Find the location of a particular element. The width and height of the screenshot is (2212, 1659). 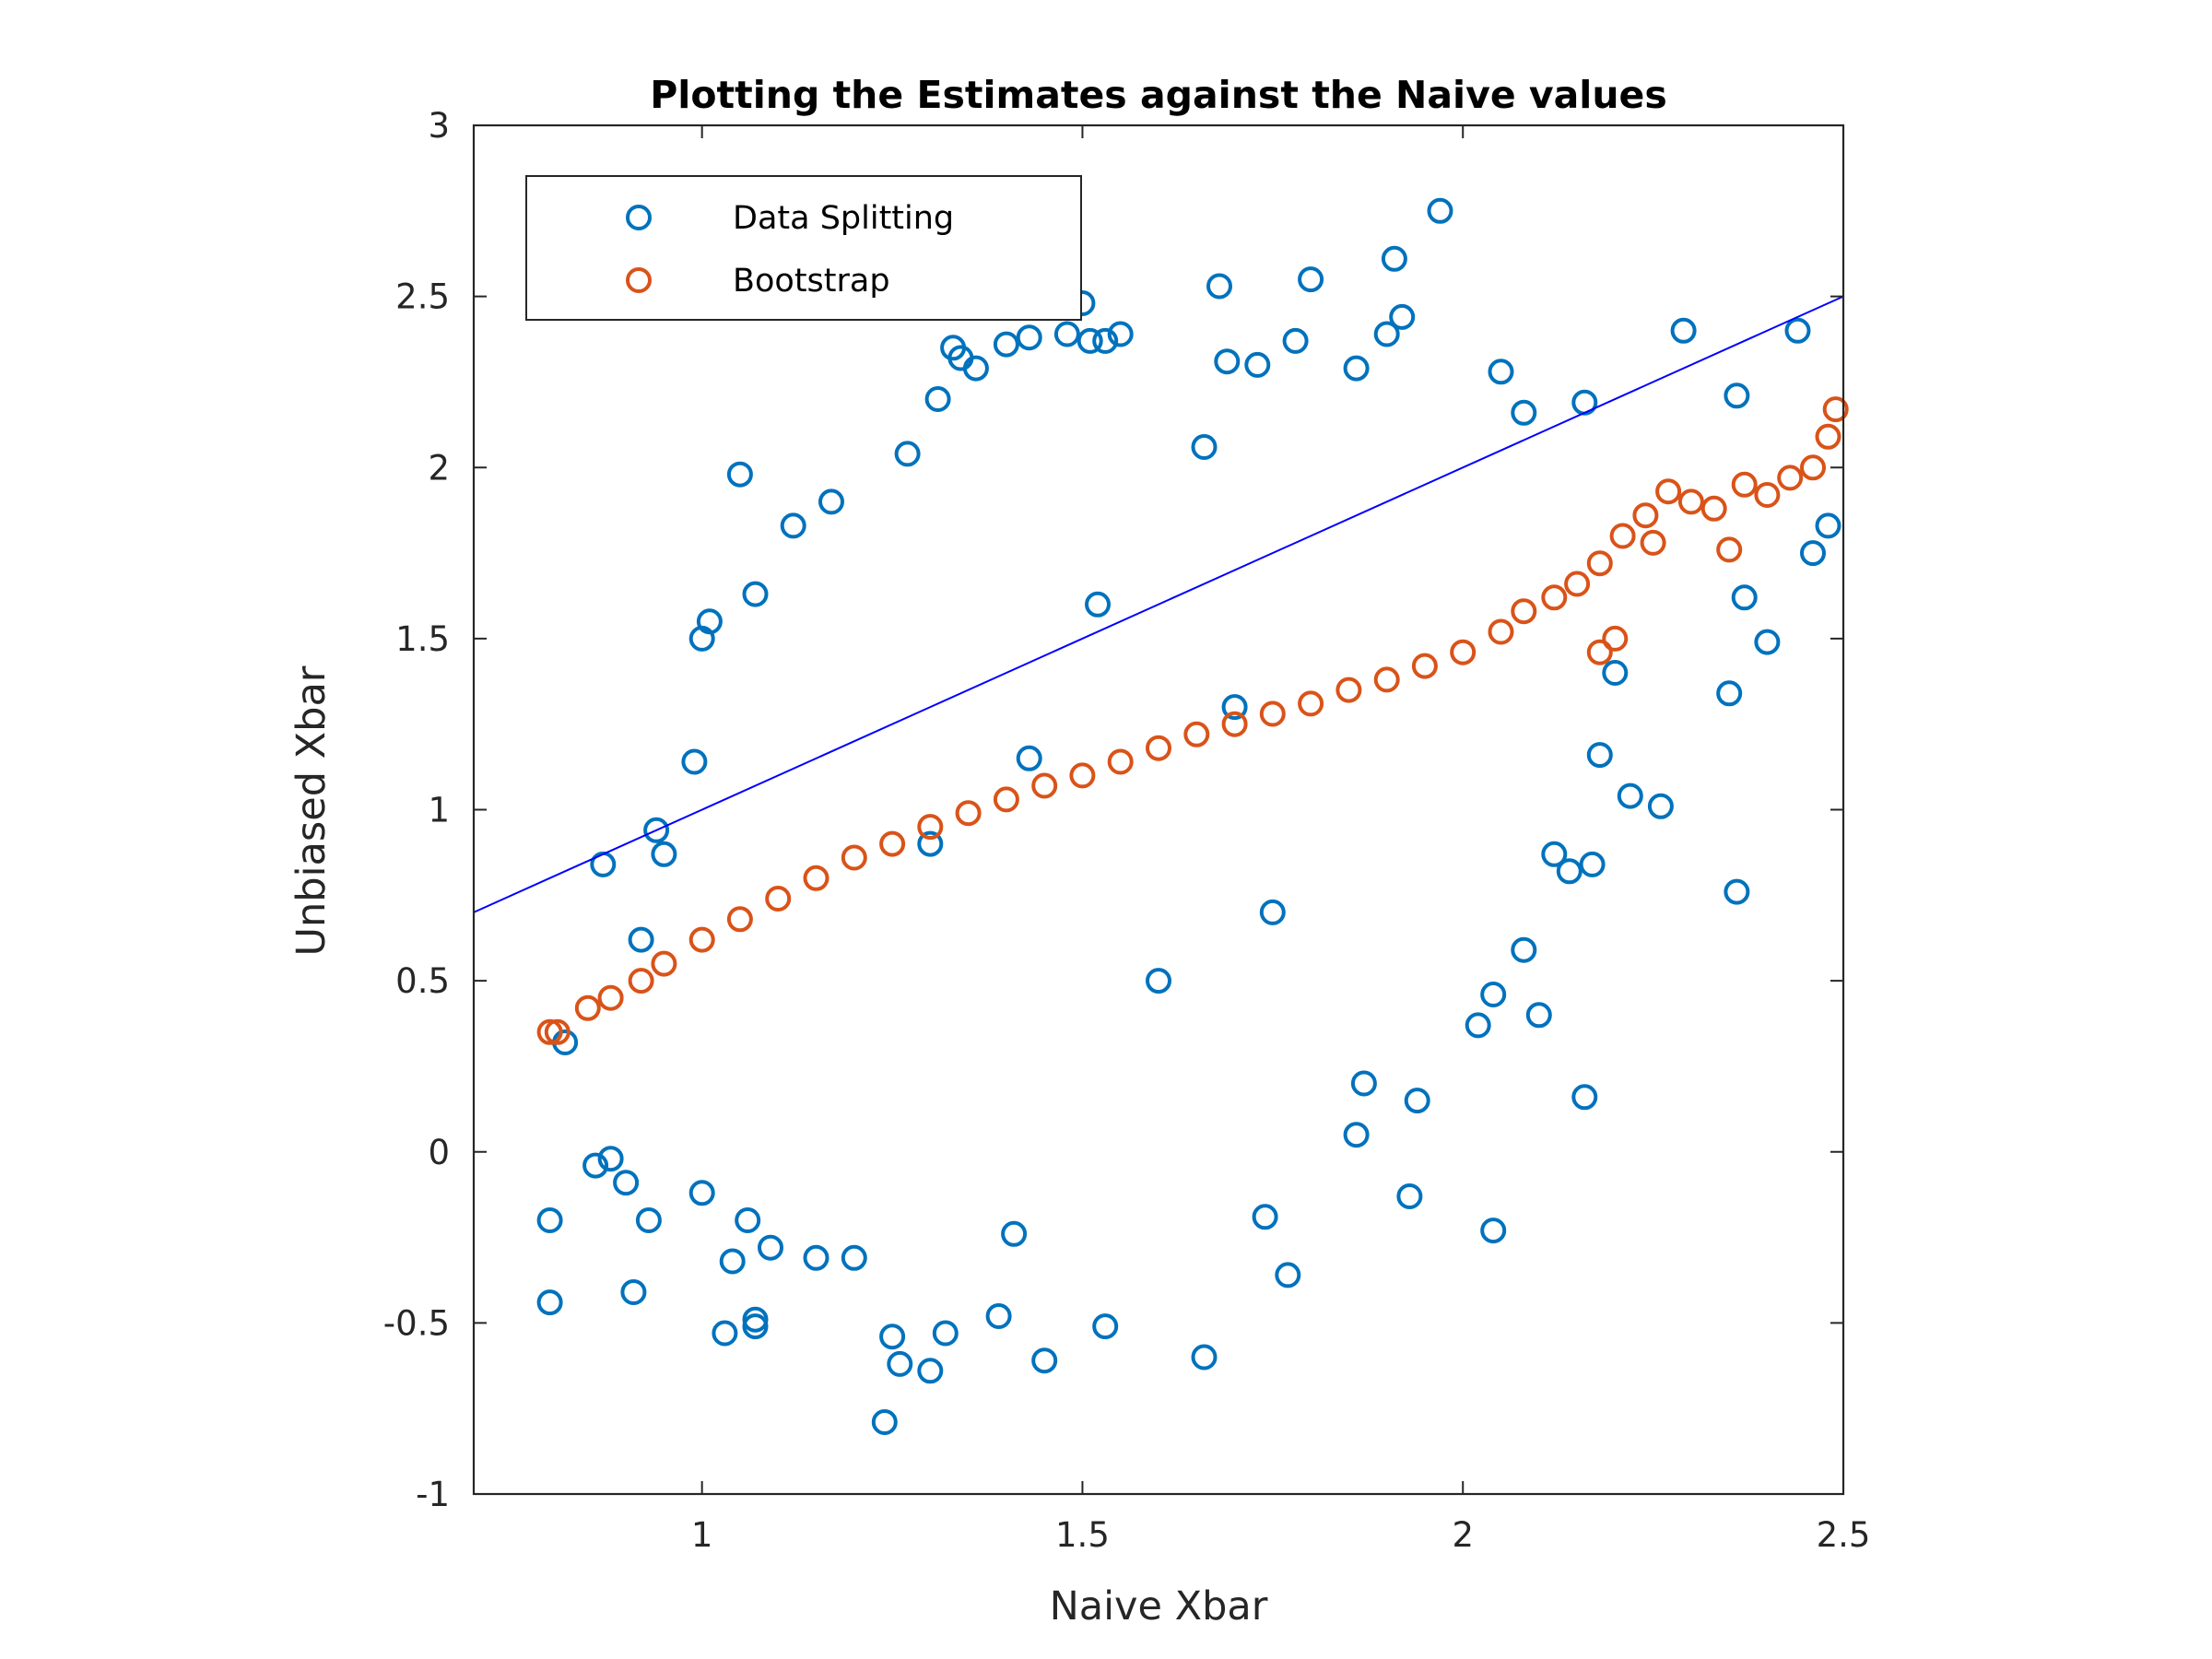

y-tick-label: 2 is located at coordinates (439, 468).